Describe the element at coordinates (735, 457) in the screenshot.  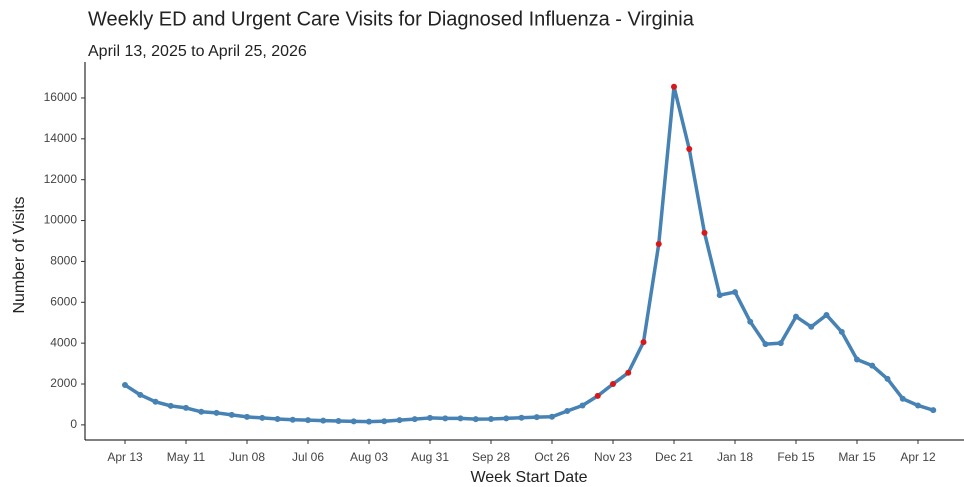
I see `x-tick-label: Jan 18` at that location.